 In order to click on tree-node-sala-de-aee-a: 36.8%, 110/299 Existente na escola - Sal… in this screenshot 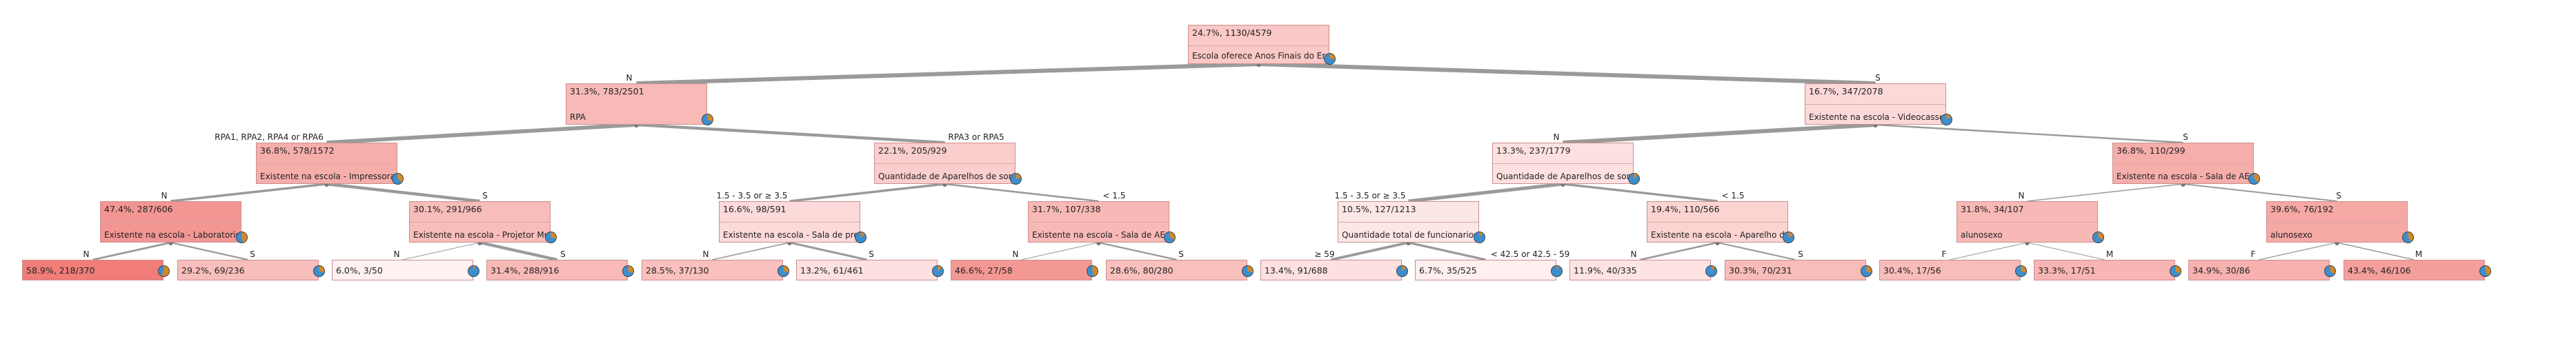, I will do `click(2186, 164)`.